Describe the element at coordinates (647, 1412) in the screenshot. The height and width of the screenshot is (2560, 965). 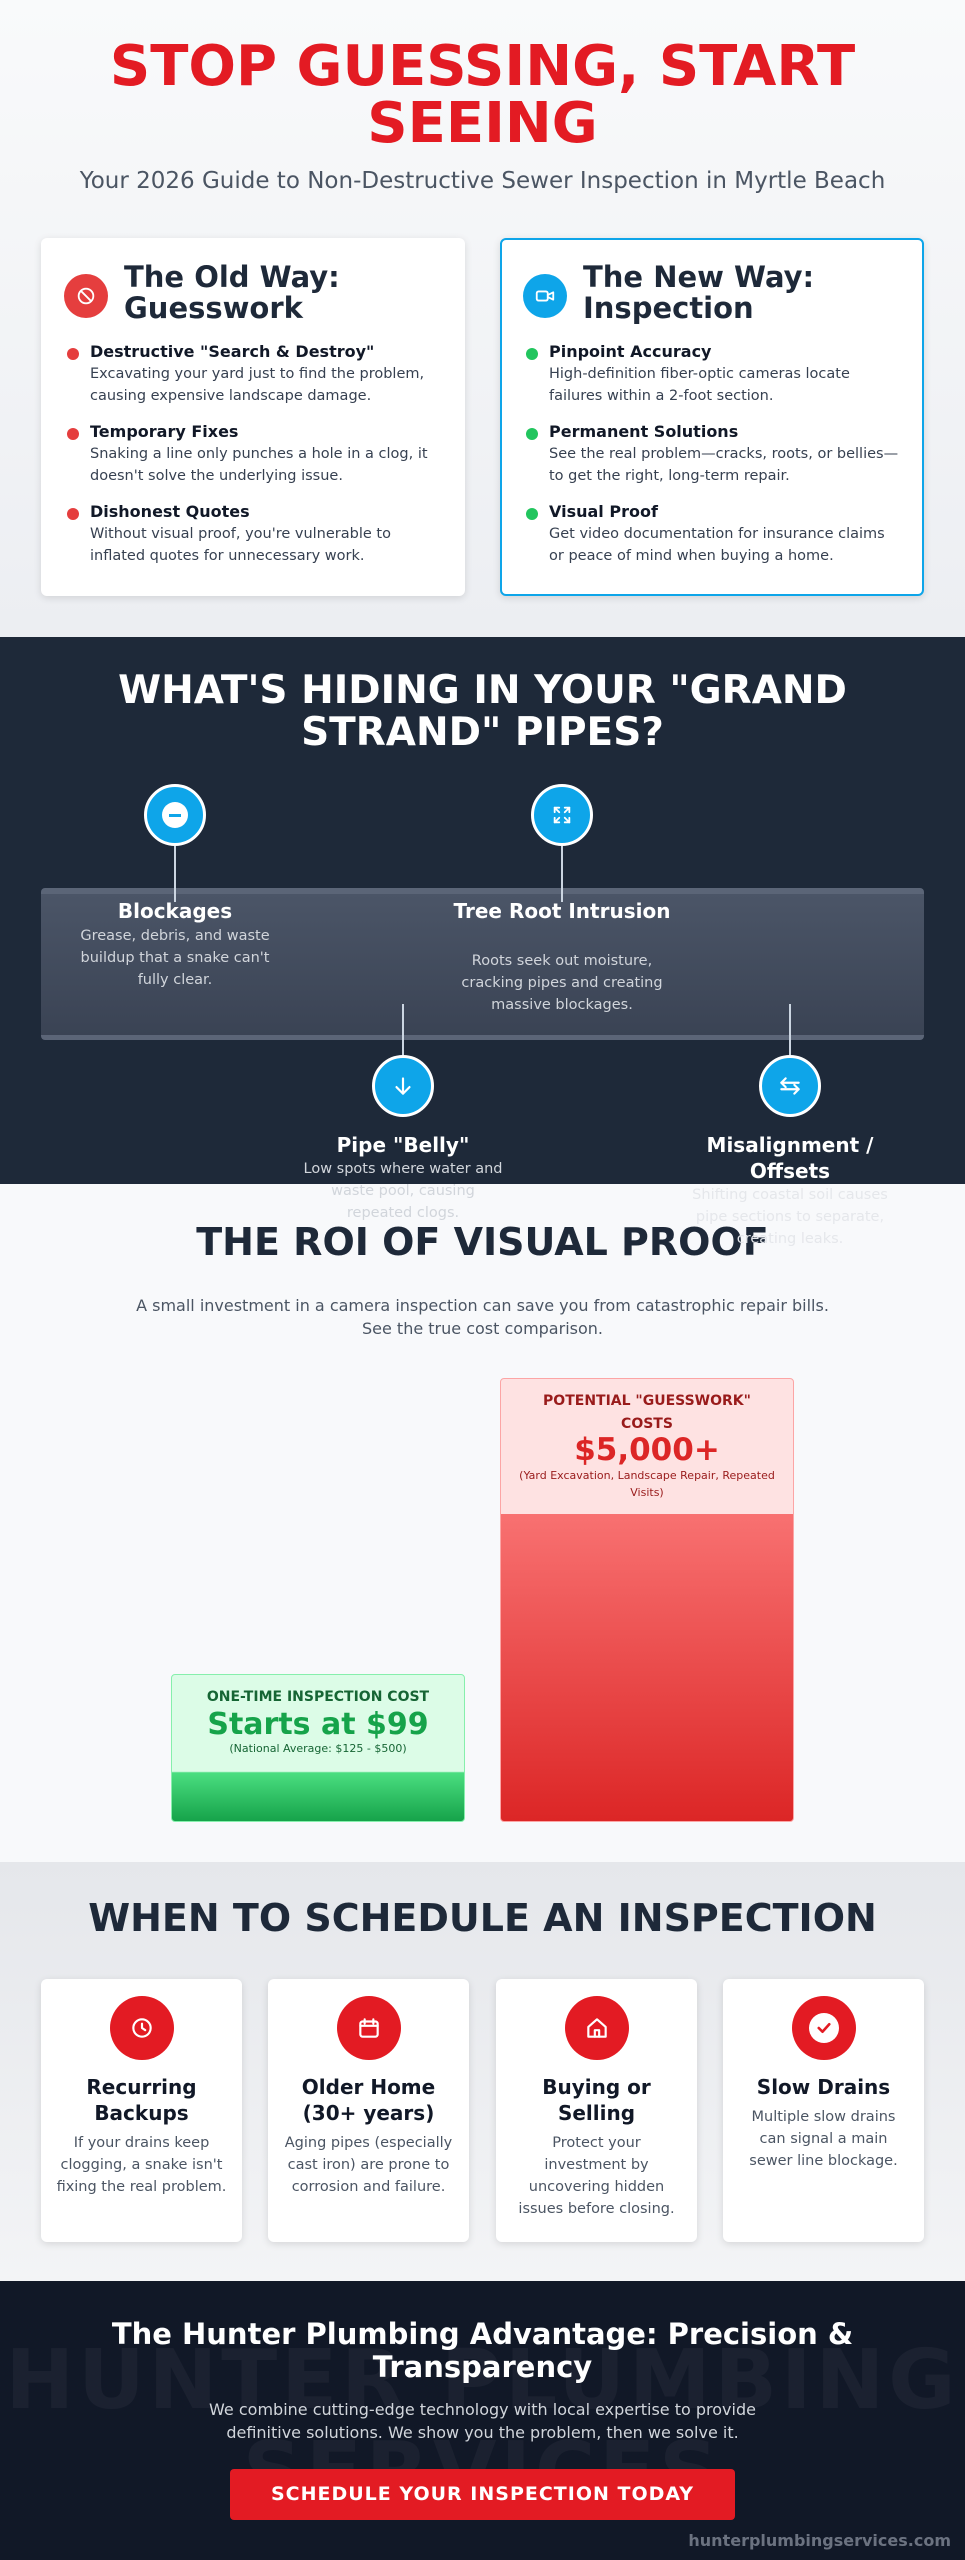
I see `guesswork-label: POTENTIAL "GUESSWORK" COSTS` at that location.